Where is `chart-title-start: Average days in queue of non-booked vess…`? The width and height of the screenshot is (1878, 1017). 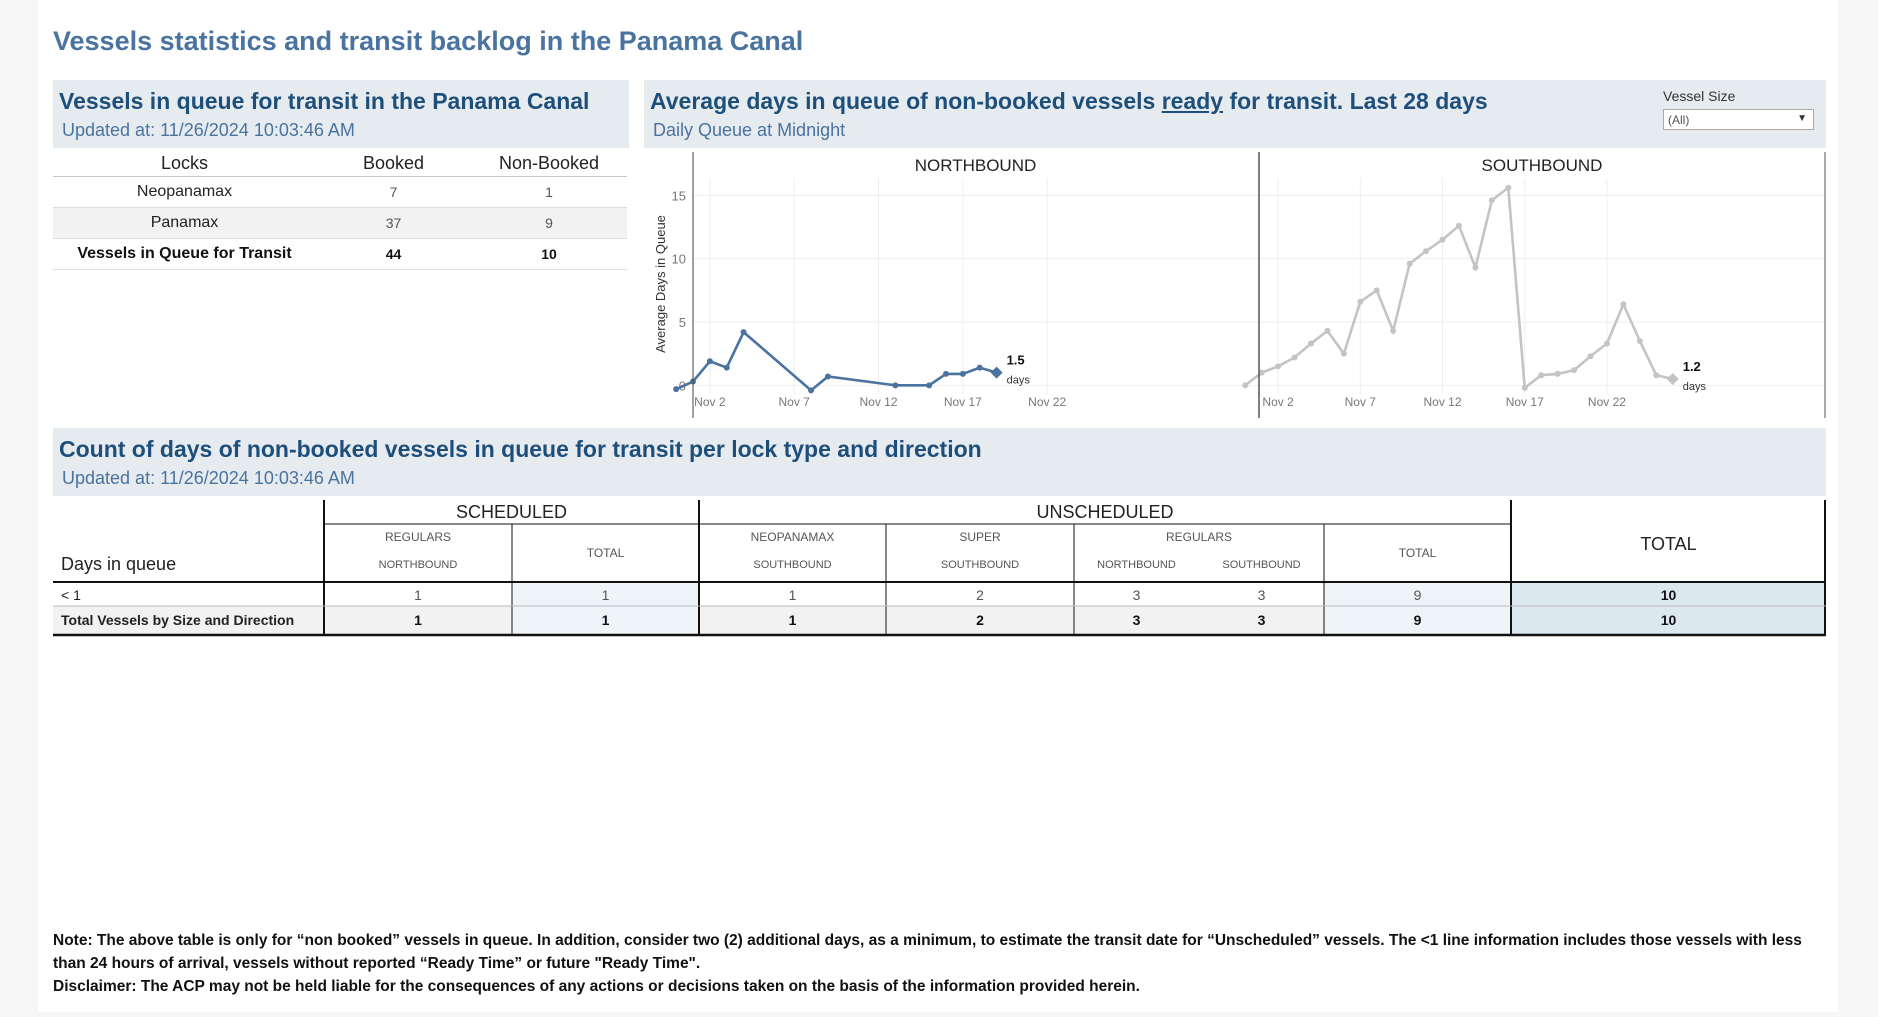 chart-title-start: Average days in queue of non-booked vess… is located at coordinates (906, 101).